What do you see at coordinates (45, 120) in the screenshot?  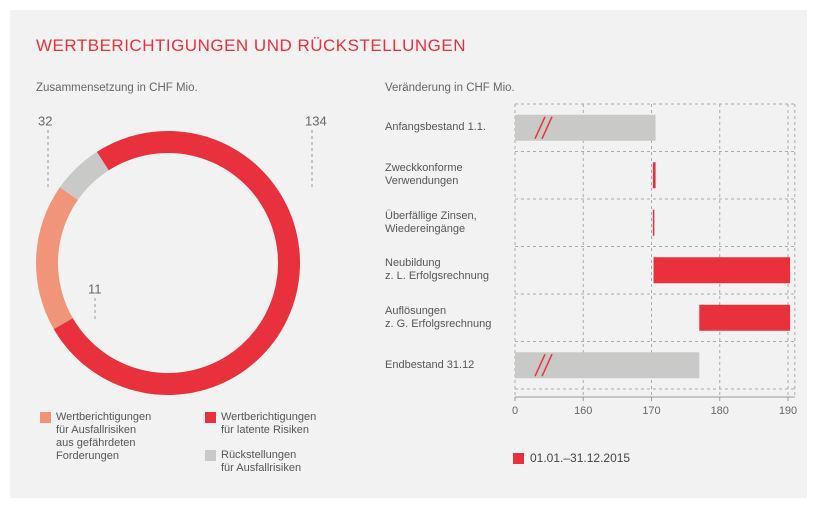 I see `value-label: 32` at bounding box center [45, 120].